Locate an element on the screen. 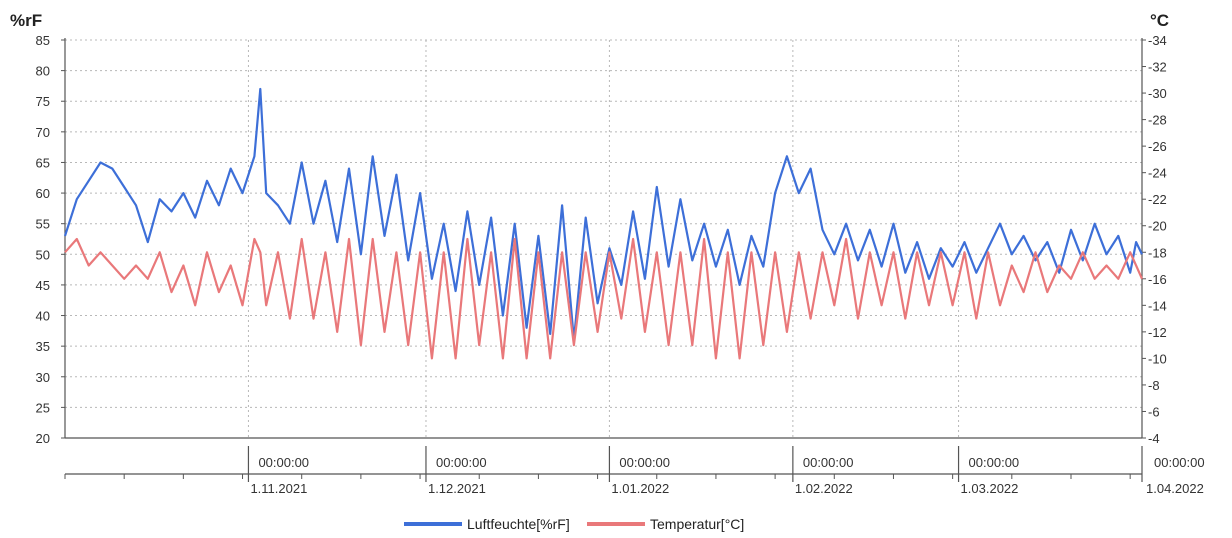  right-tick-label: -28 is located at coordinates (1157, 120).